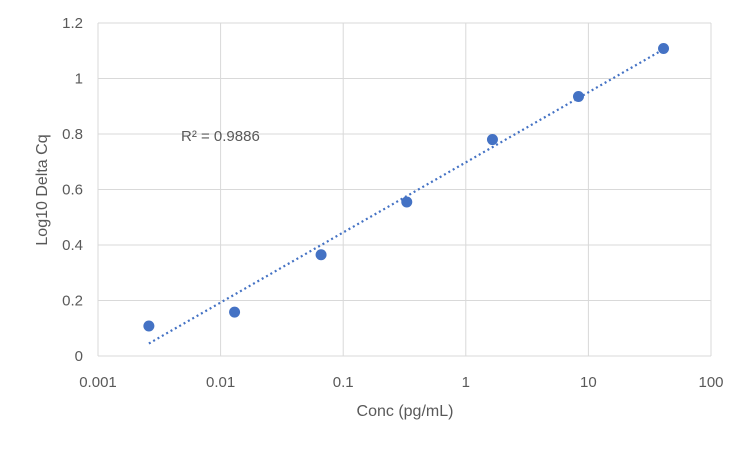  I want to click on y-axis-label: Log10 Delta Cq, so click(42, 189).